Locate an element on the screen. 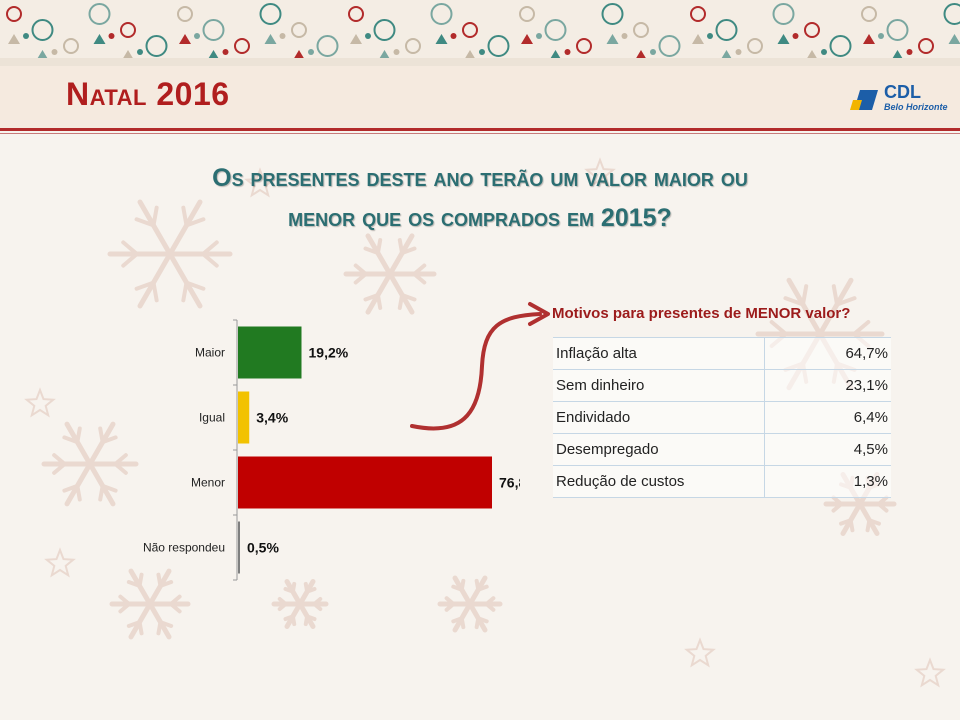  value-label: 76,8% is located at coordinates (509, 483).